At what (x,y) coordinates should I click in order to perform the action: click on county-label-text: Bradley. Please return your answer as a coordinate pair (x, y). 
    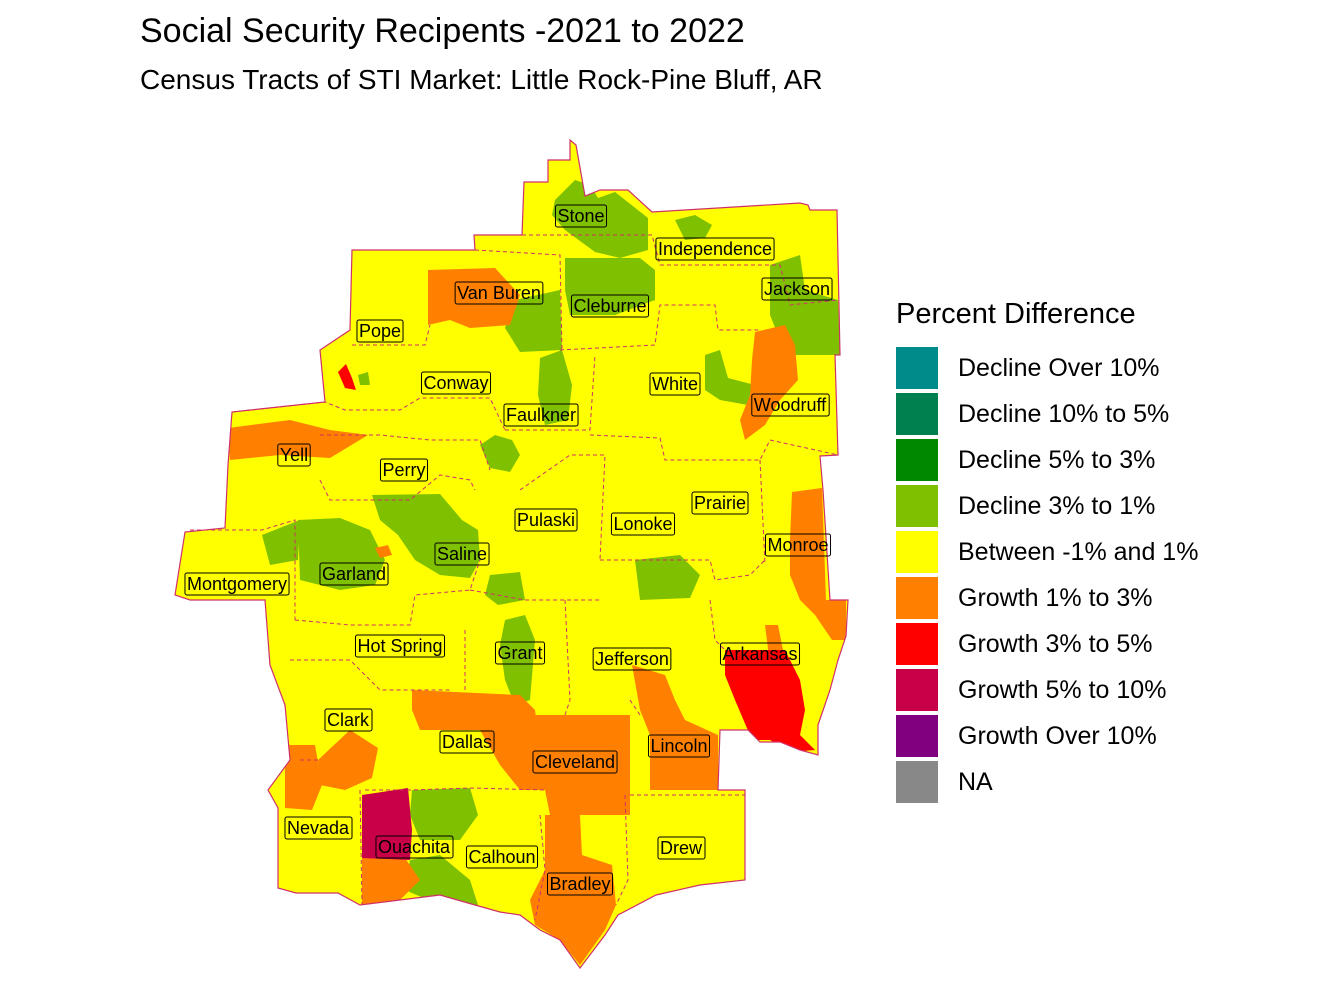
    Looking at the image, I should click on (579, 884).